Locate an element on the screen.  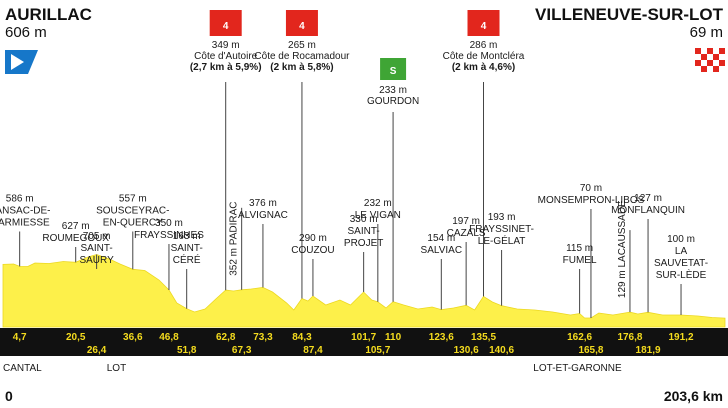
vertical-place-label: 129 m LACAUSSADE is located at coordinates (622, 249).